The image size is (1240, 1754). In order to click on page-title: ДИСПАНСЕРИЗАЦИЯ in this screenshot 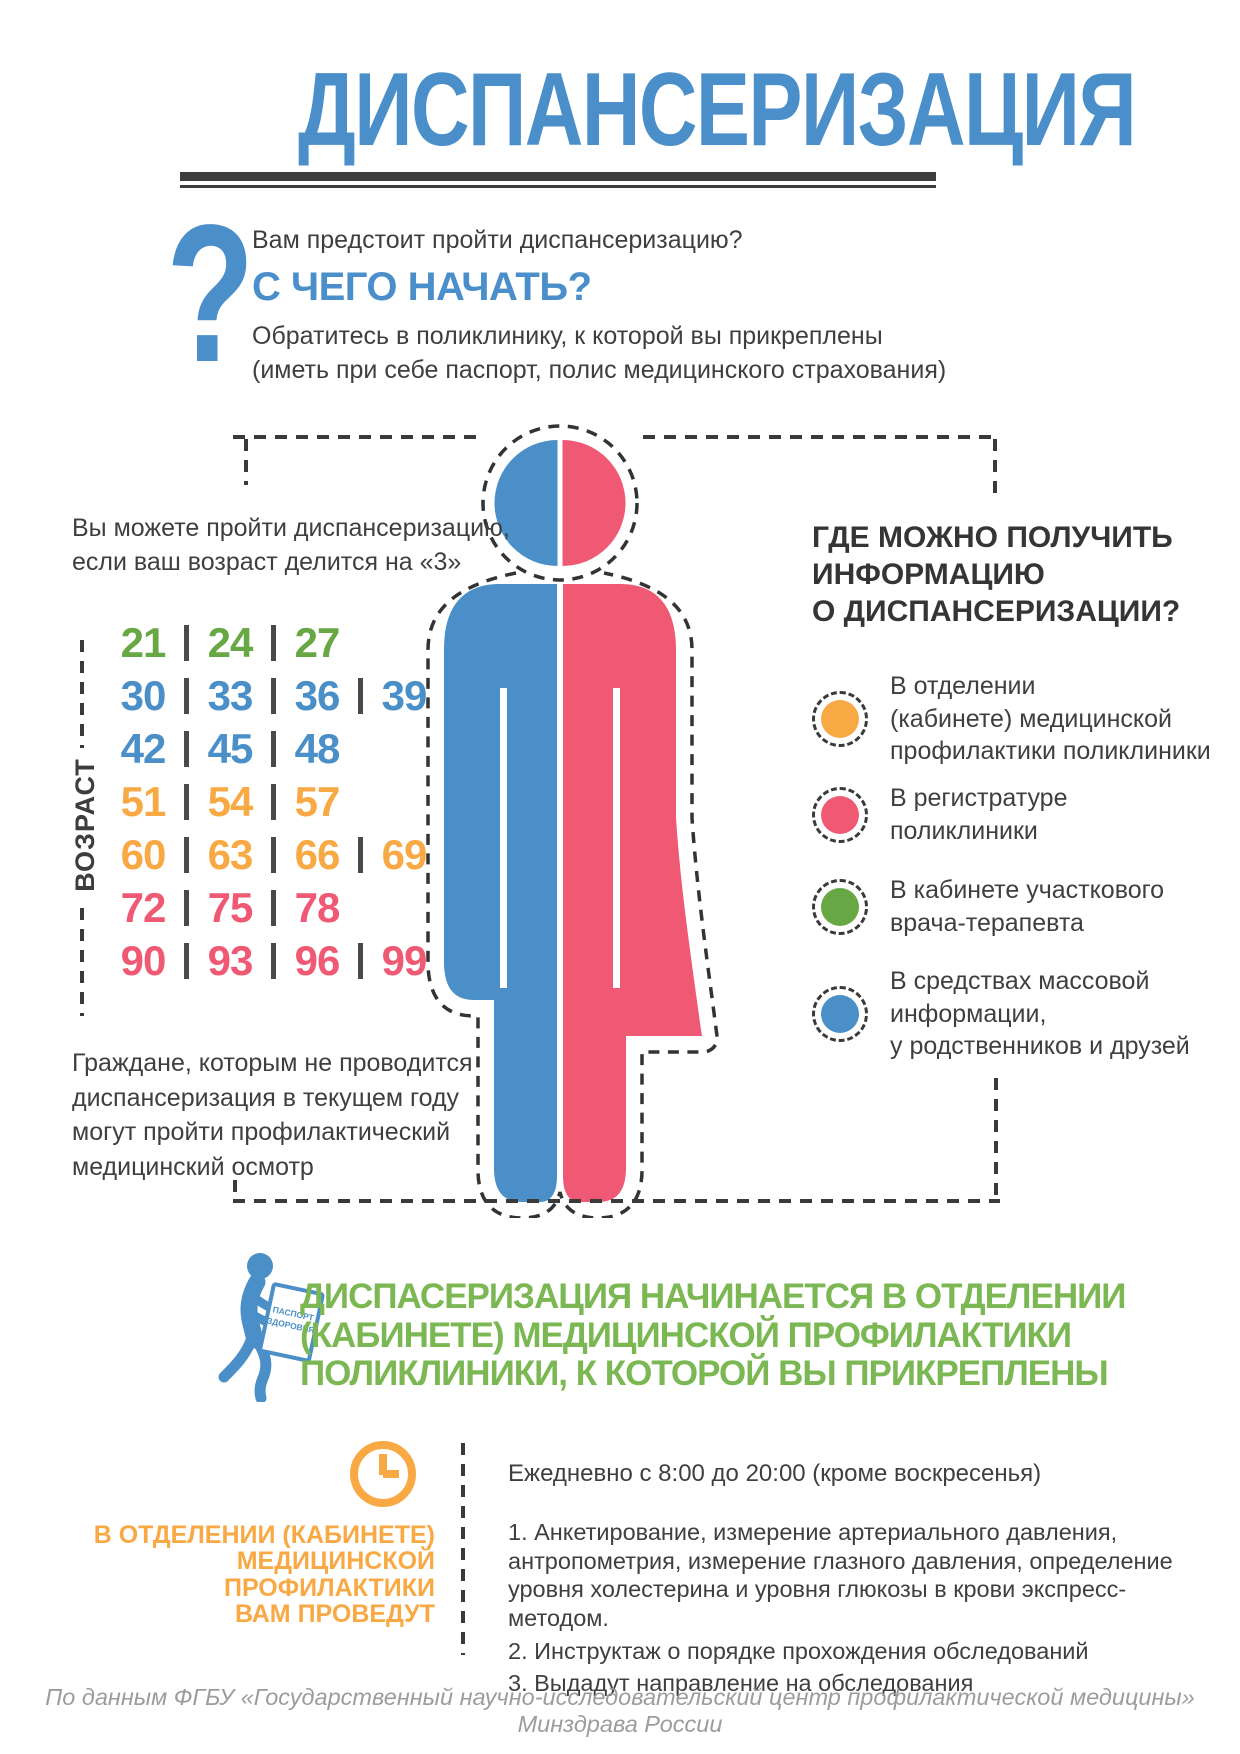, I will do `click(717, 110)`.